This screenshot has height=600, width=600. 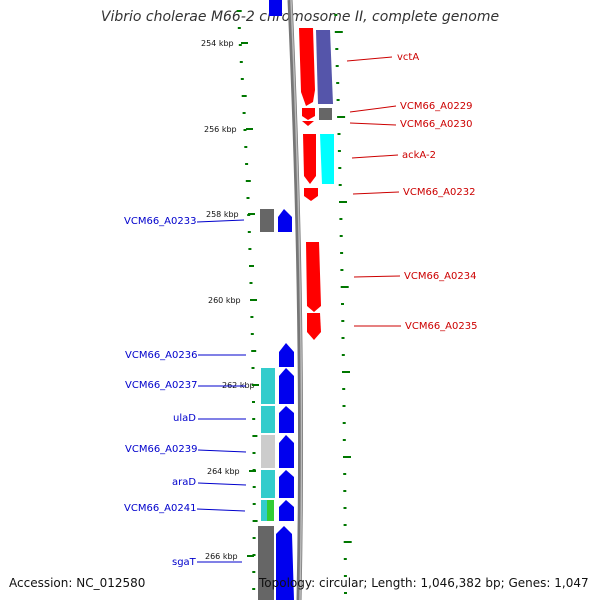 I want to click on gene-label-VCM66_A0241: VCM66_A0241, so click(x=160, y=508).